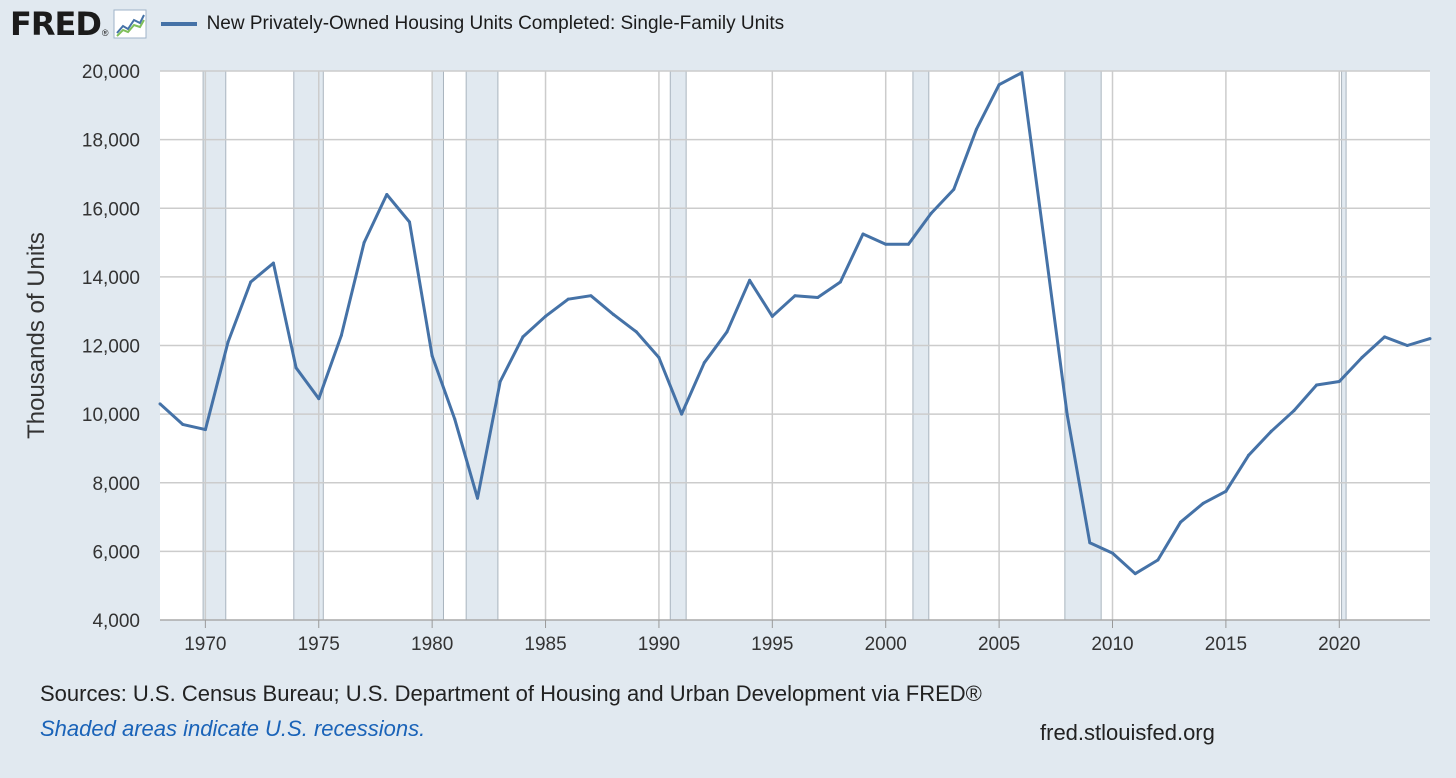  What do you see at coordinates (1112, 644) in the screenshot?
I see `x-tick-label: 2010` at bounding box center [1112, 644].